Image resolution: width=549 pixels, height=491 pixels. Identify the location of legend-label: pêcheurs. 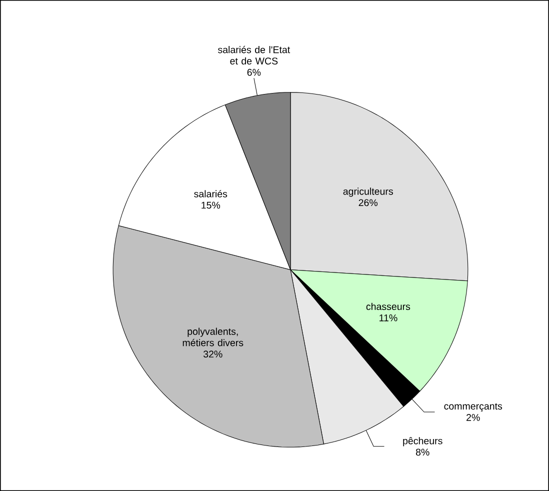
(422, 441).